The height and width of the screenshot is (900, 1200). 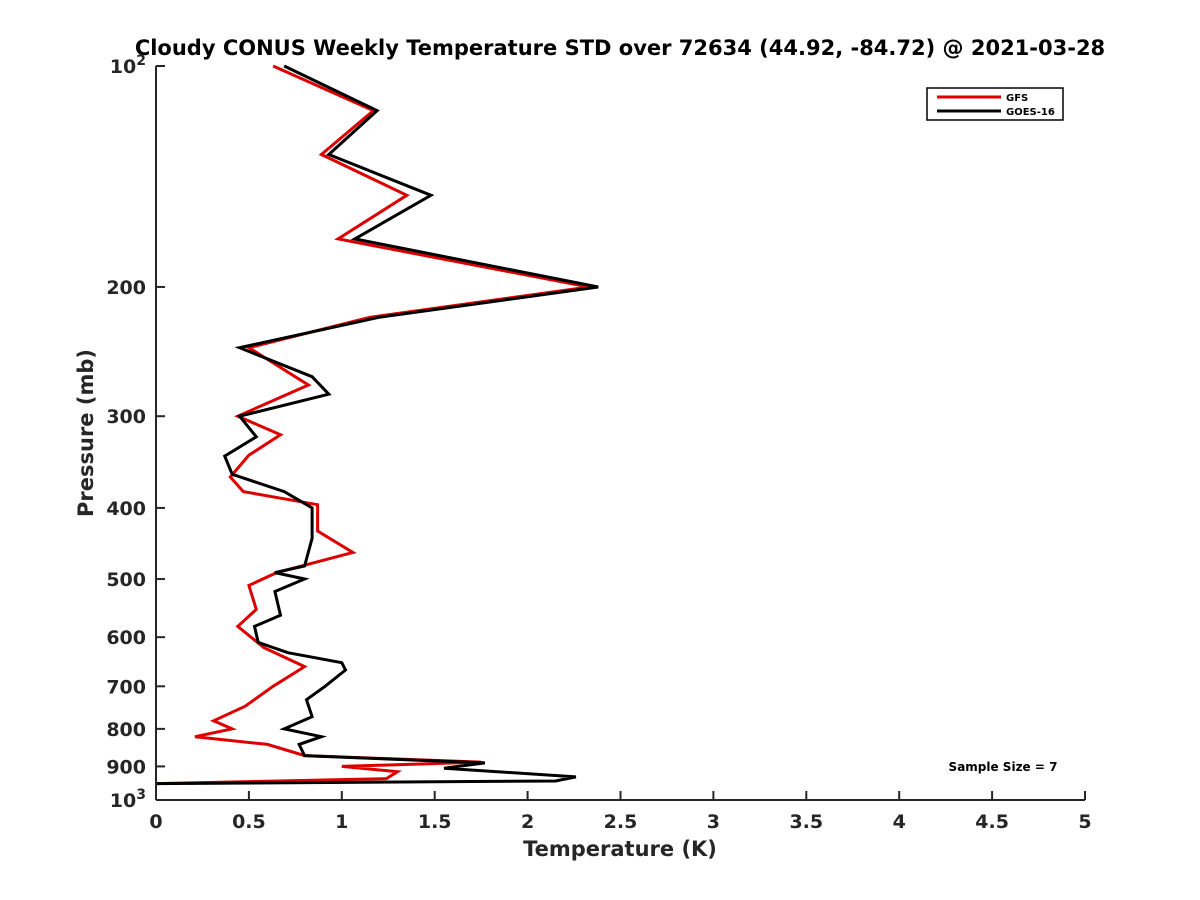 What do you see at coordinates (126, 687) in the screenshot?
I see `y-tick-label: 700` at bounding box center [126, 687].